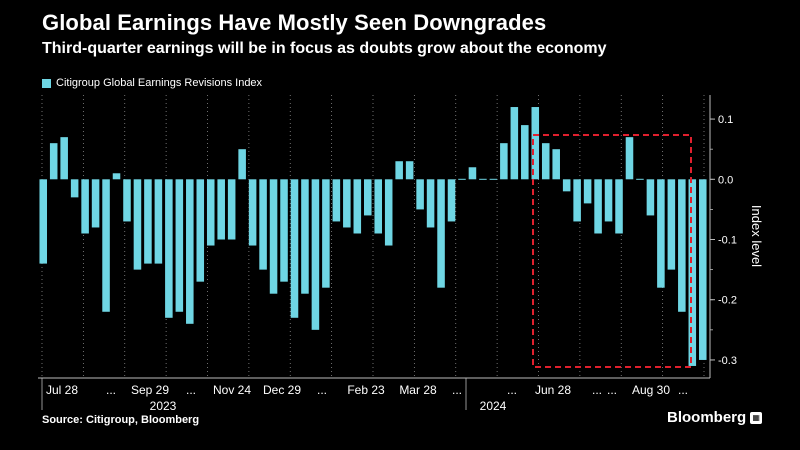 Image resolution: width=800 pixels, height=450 pixels. What do you see at coordinates (727, 361) in the screenshot?
I see `y-tick-label: -0.3` at bounding box center [727, 361].